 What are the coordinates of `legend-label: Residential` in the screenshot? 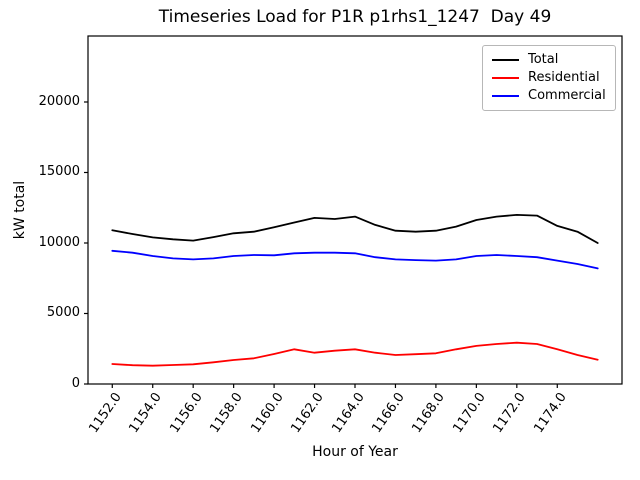 It's located at (564, 77).